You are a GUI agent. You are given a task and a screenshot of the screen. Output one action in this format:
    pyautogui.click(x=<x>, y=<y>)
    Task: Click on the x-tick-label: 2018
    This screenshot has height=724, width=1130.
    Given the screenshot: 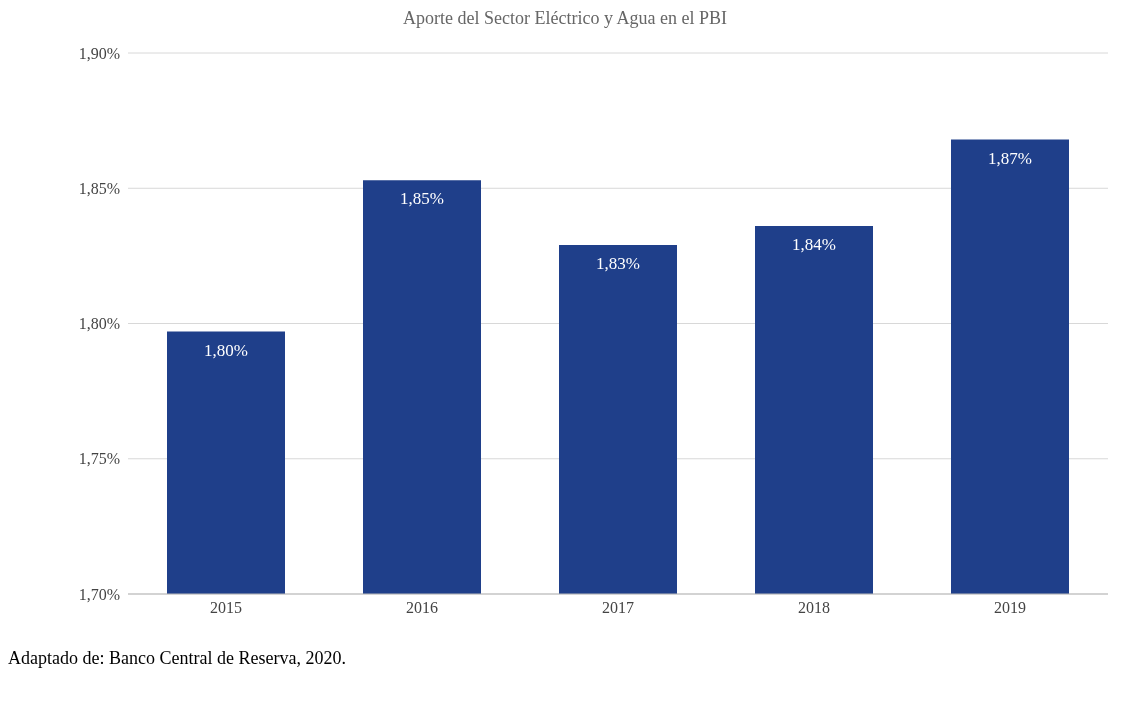 What is the action you would take?
    pyautogui.click(x=814, y=608)
    